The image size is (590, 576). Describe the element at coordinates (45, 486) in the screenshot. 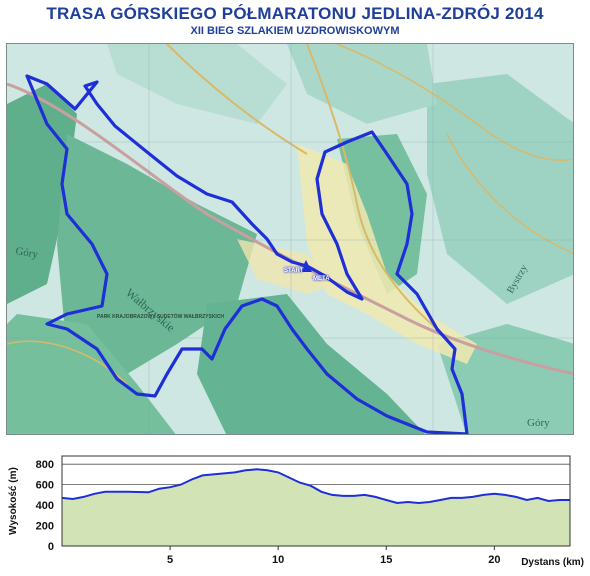

I see `y-tick-label: 600` at that location.